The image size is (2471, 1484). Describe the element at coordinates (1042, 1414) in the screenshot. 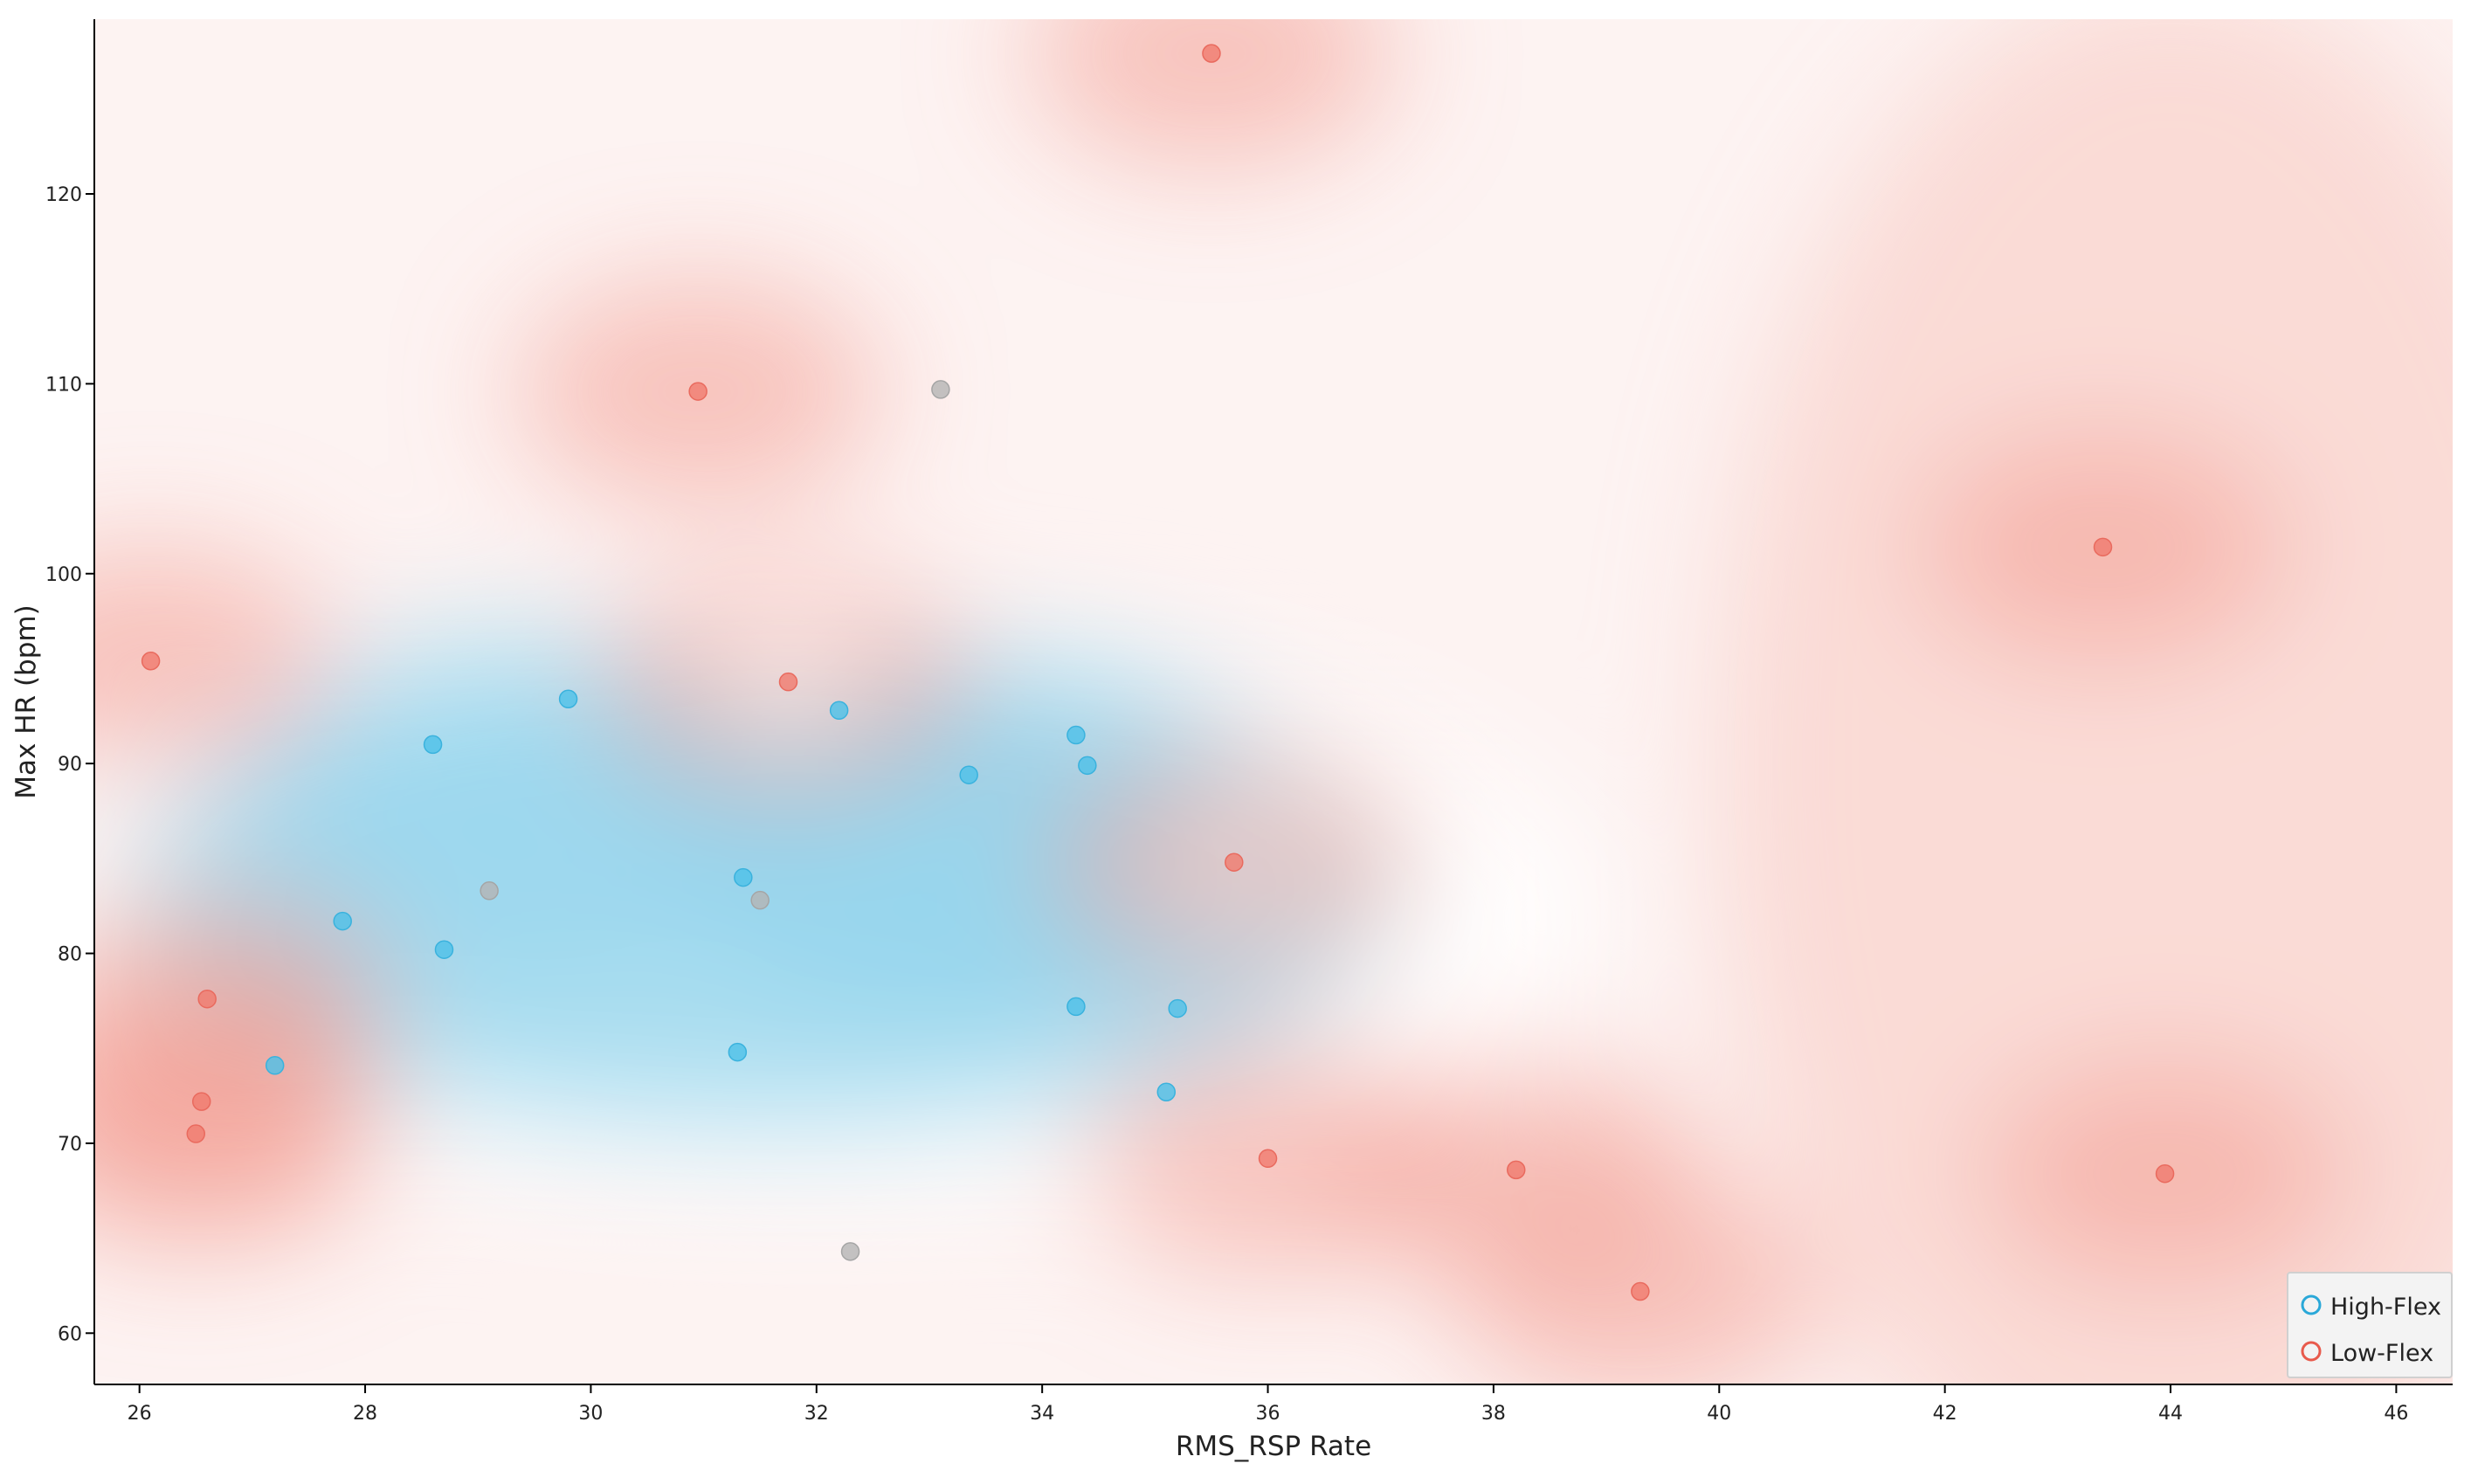

I see `x-tick-label: 34` at that location.